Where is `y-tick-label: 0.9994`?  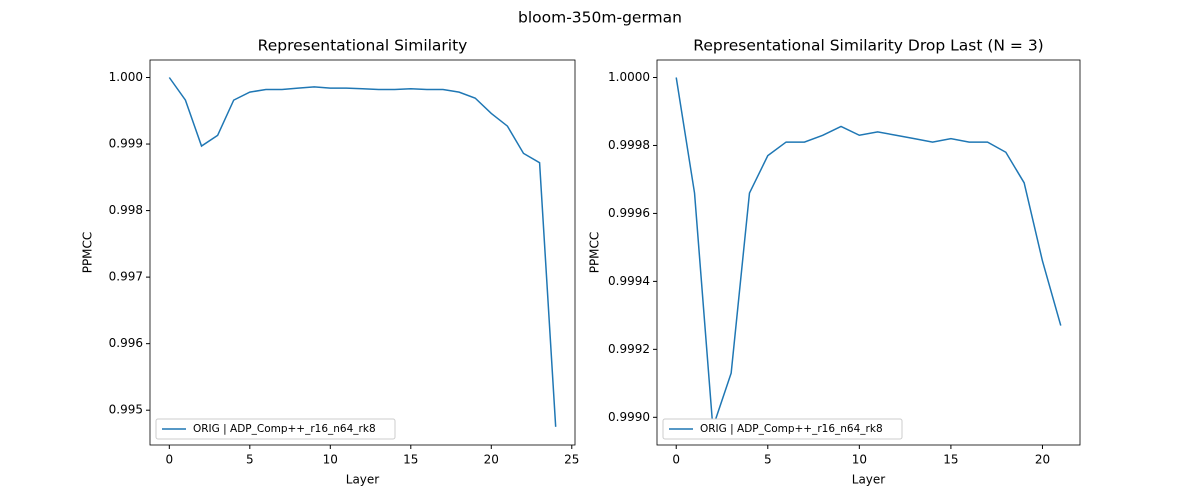
y-tick-label: 0.9994 is located at coordinates (629, 281).